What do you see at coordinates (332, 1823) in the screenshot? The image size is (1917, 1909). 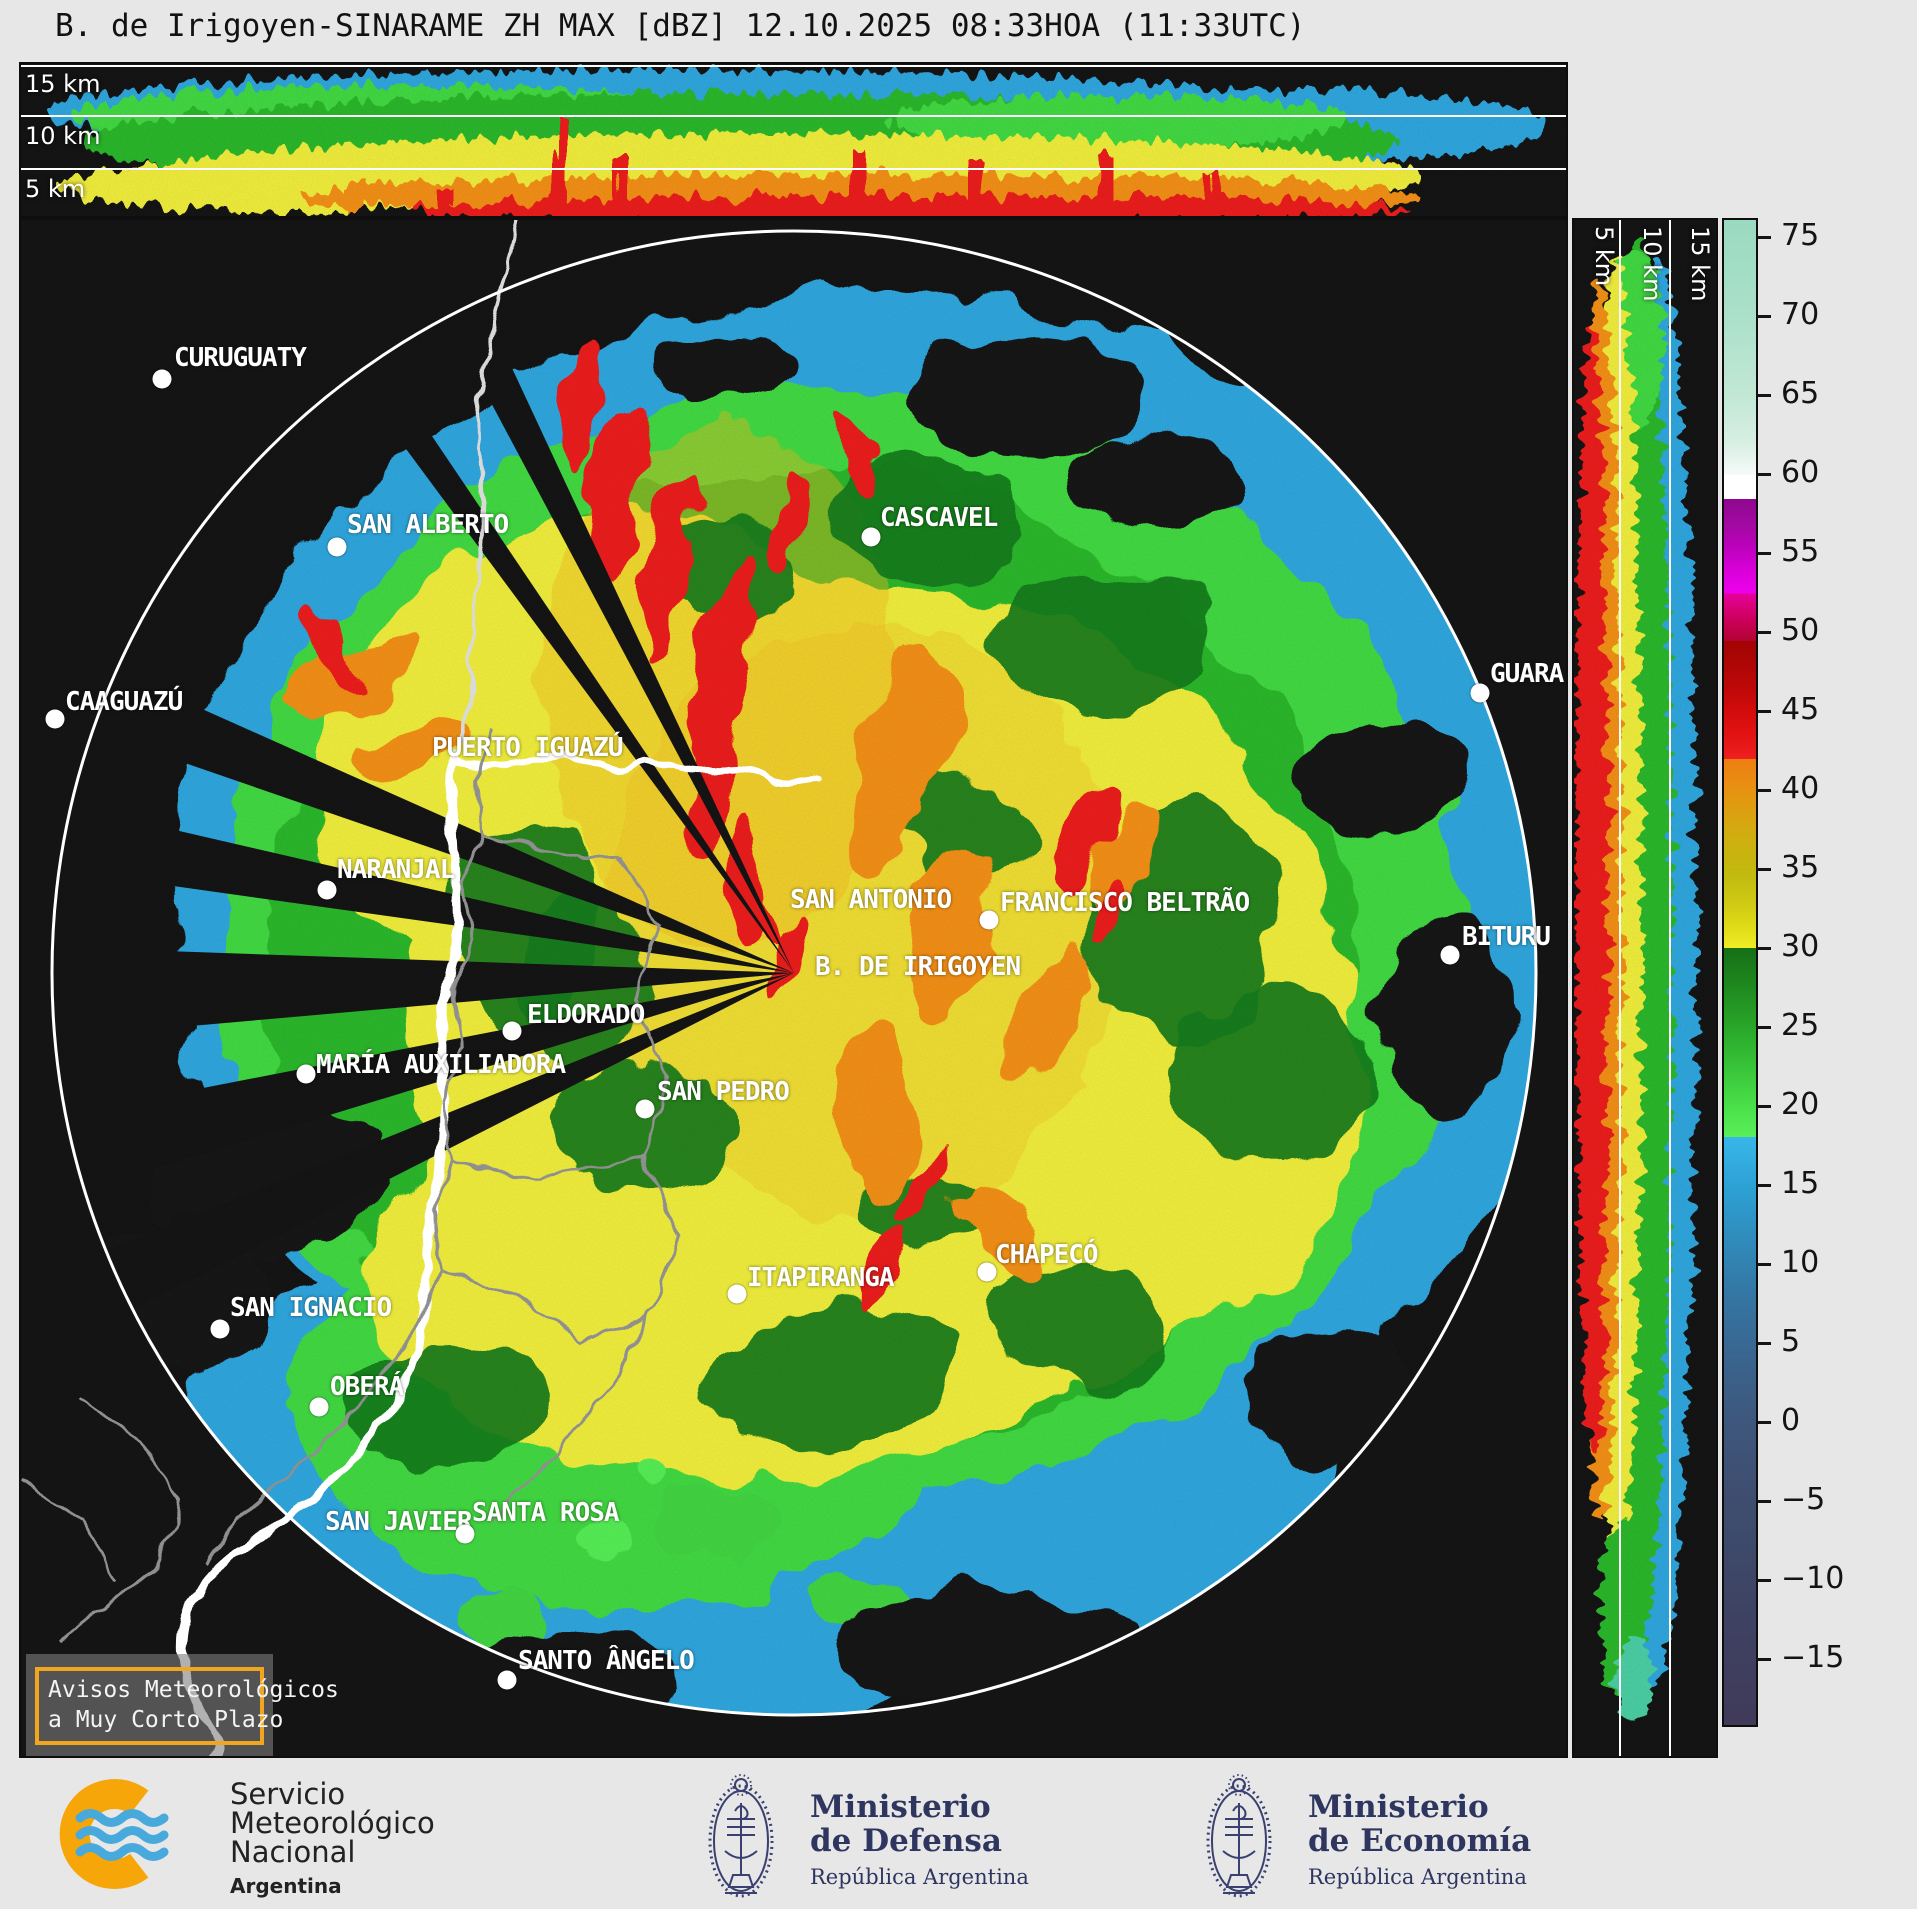 I see `smn-line: Meteorológico` at bounding box center [332, 1823].